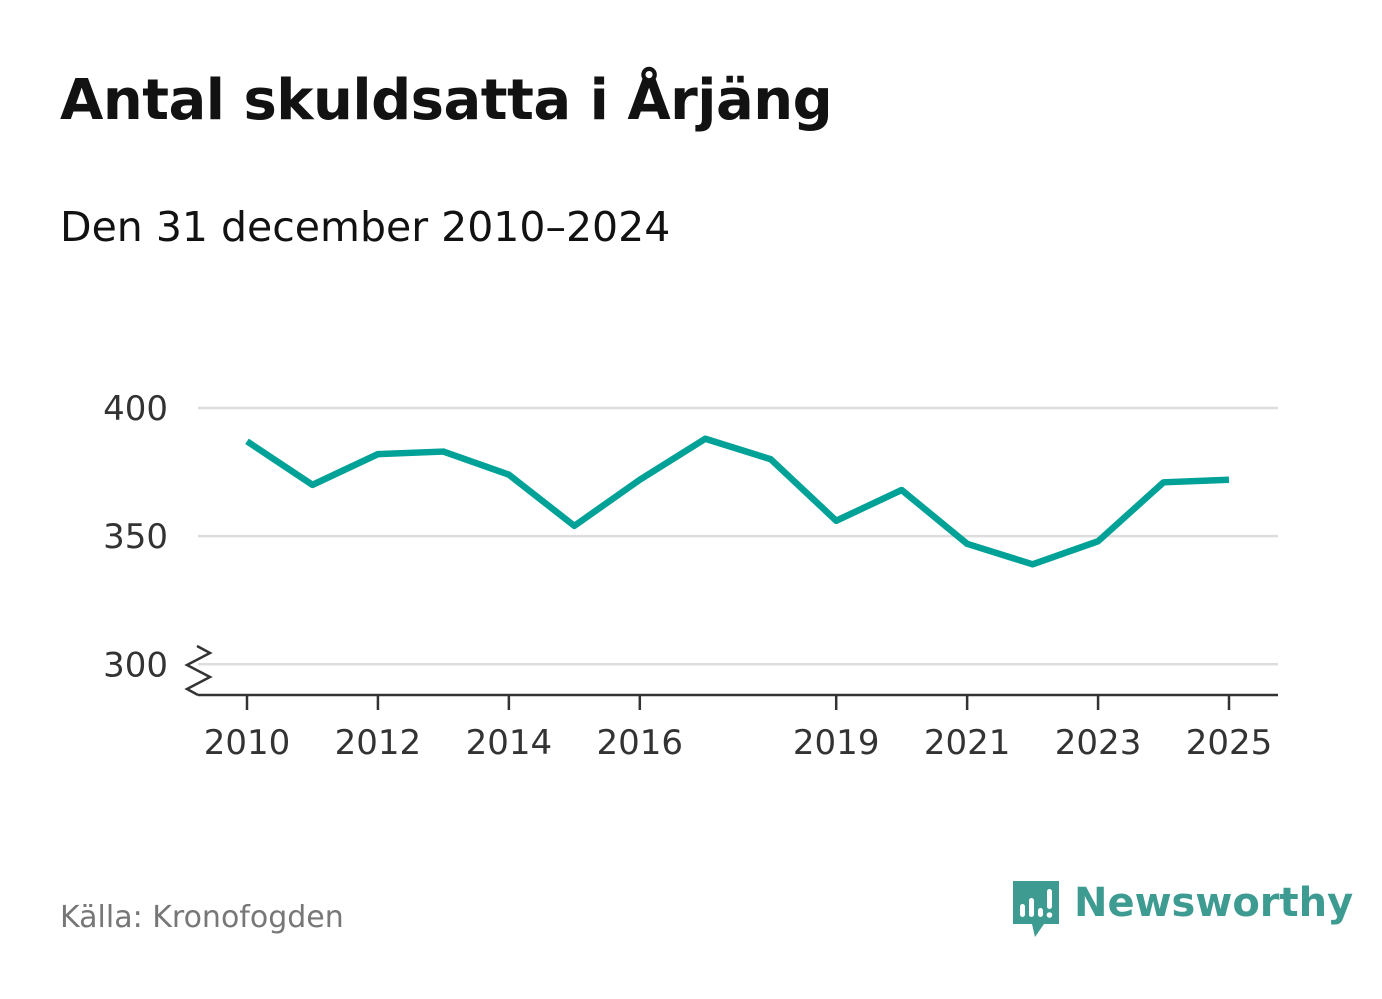  What do you see at coordinates (640, 743) in the screenshot?
I see `x-tick-label: 2016` at bounding box center [640, 743].